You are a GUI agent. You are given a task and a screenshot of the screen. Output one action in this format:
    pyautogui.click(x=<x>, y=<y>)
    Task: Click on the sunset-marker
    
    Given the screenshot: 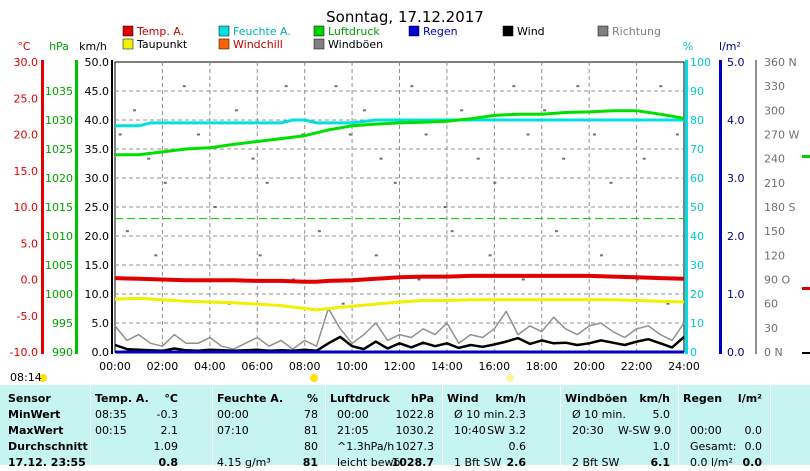 What is the action you would take?
    pyautogui.click(x=510, y=378)
    